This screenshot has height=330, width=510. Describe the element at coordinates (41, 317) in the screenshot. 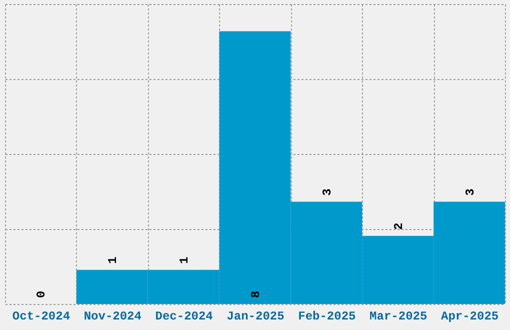

I see `x-tick-label: Oct-2024` at that location.